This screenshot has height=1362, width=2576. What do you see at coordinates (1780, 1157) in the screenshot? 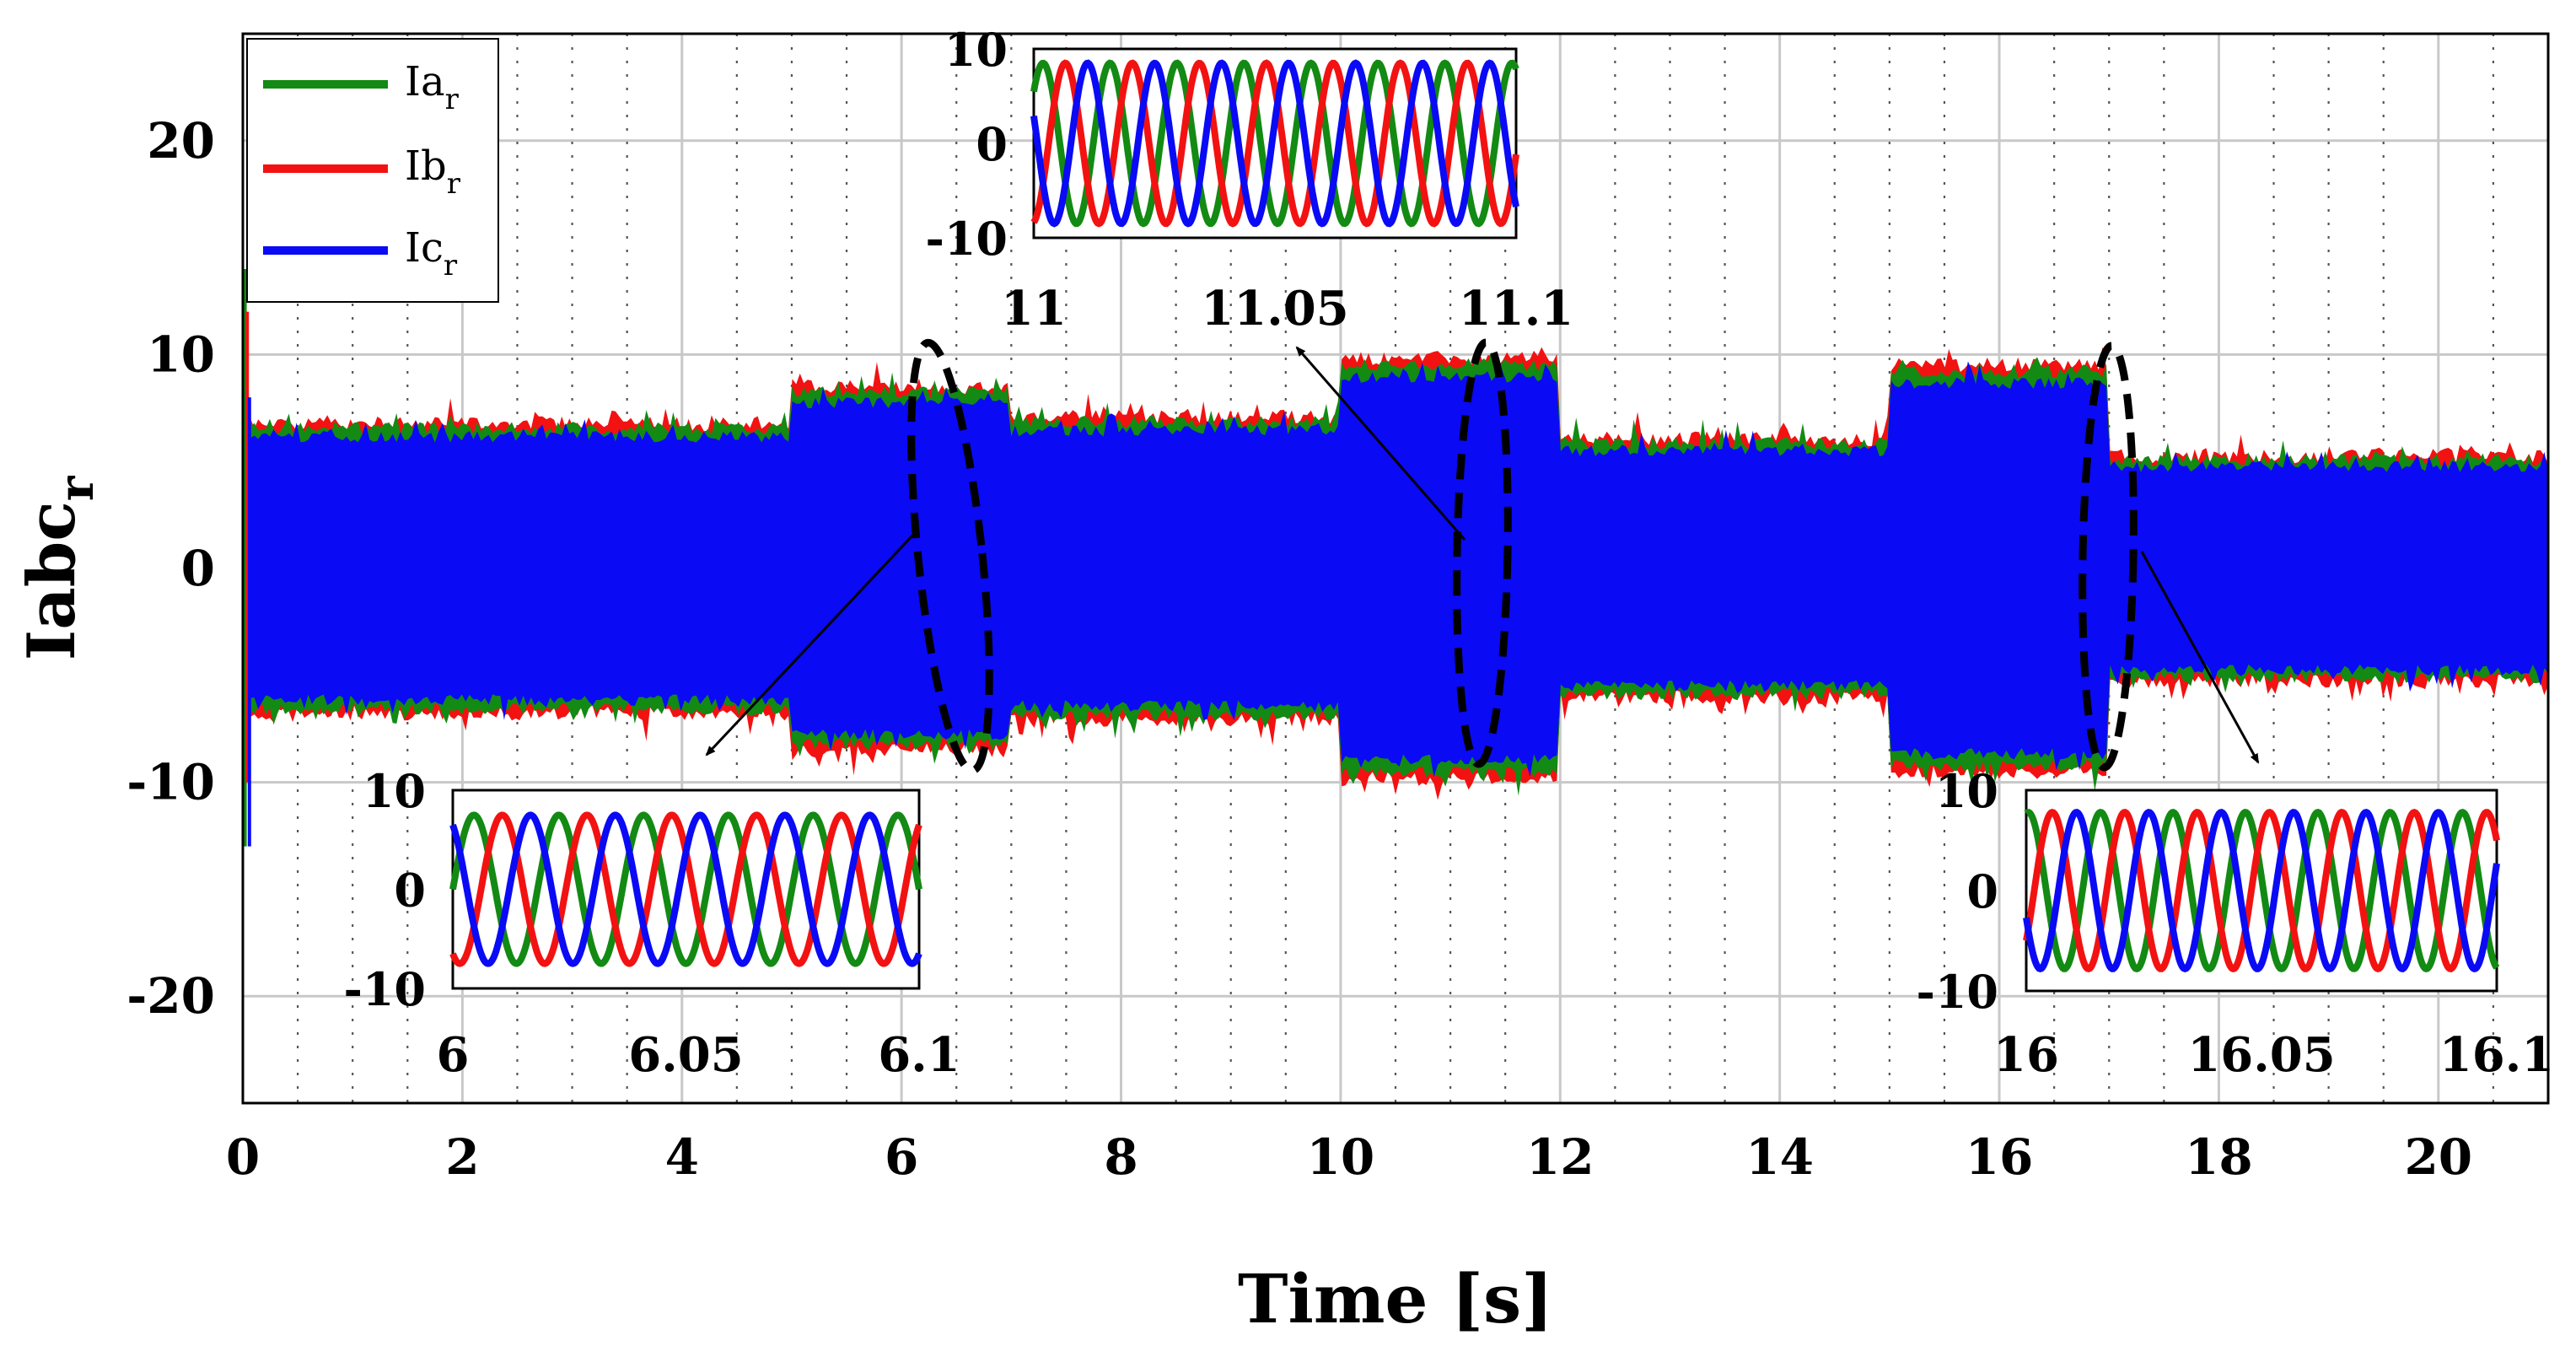
I see `x-tick-label: 14` at bounding box center [1780, 1157].